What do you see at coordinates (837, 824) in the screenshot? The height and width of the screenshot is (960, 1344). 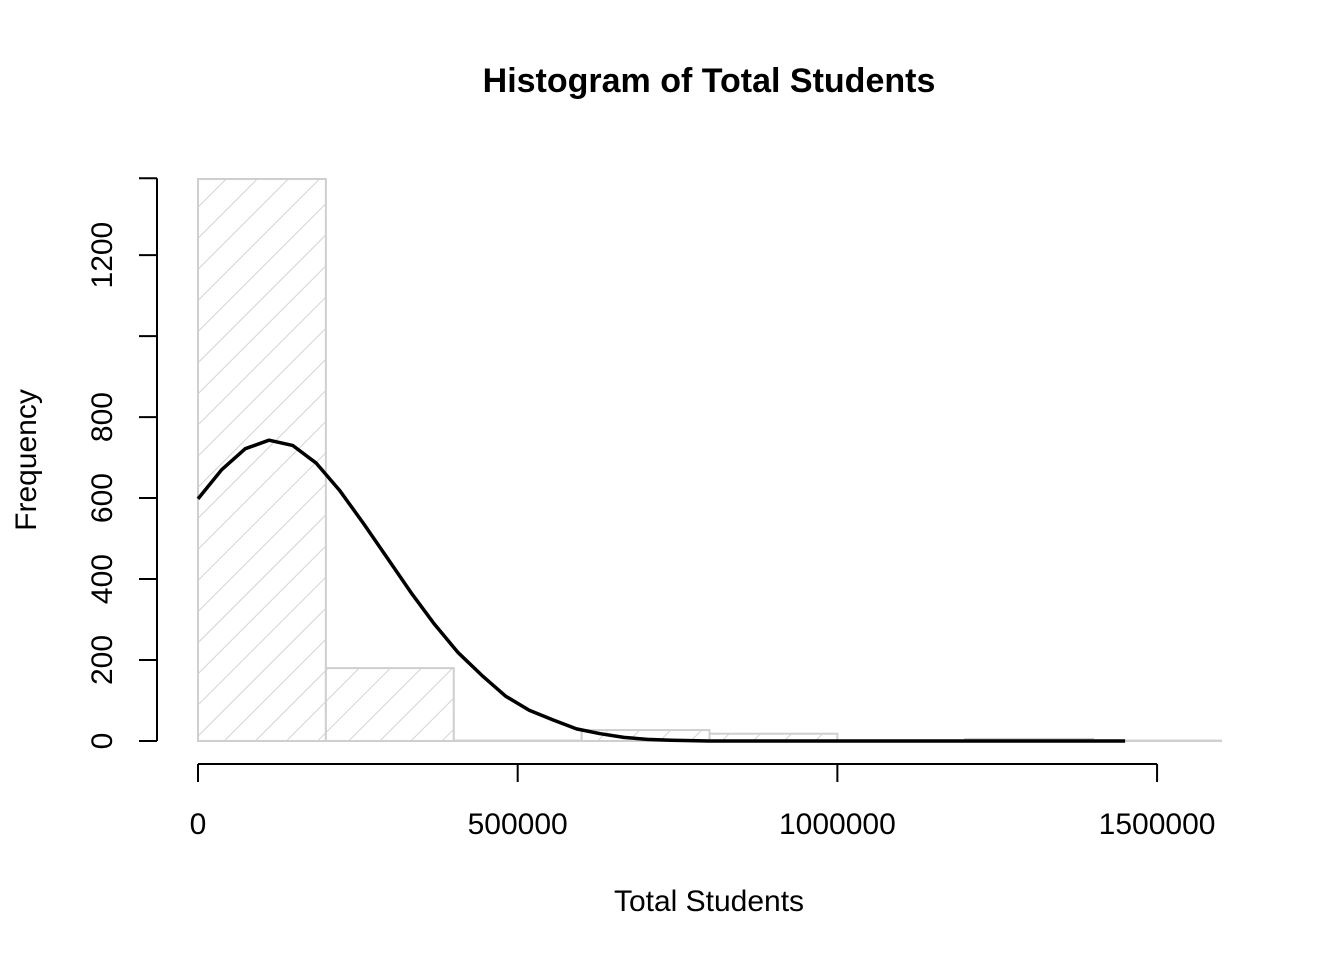 I see `x-tick-label: 1000000` at bounding box center [837, 824].